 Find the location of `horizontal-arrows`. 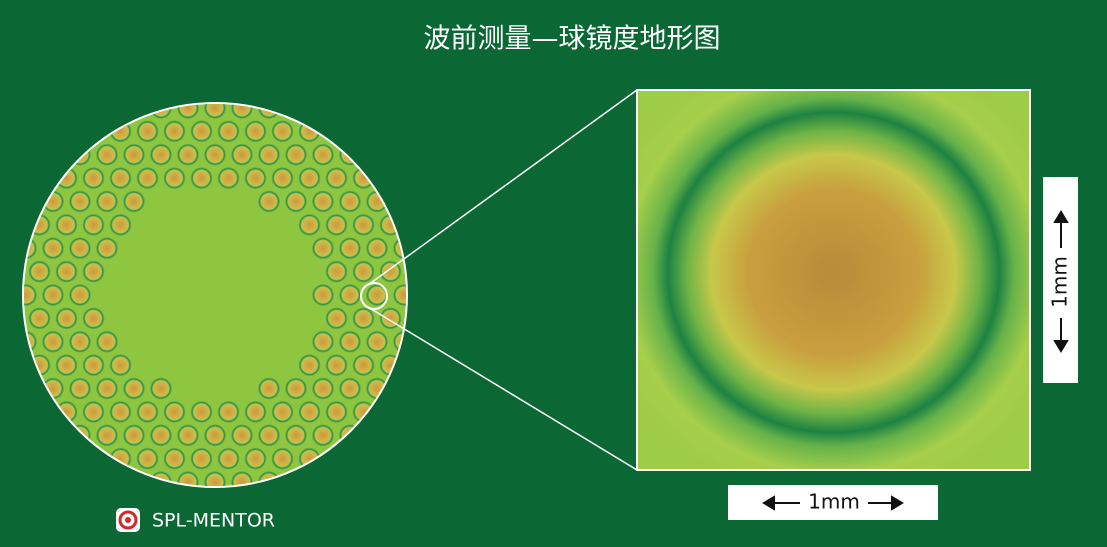

horizontal-arrows is located at coordinates (833, 503).